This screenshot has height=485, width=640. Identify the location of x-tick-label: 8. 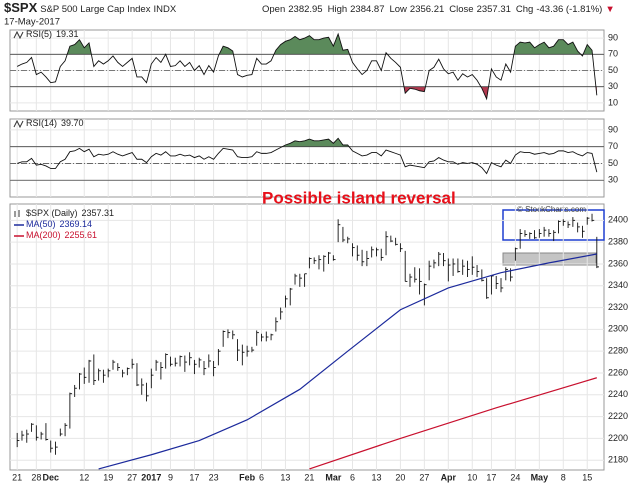
(563, 477).